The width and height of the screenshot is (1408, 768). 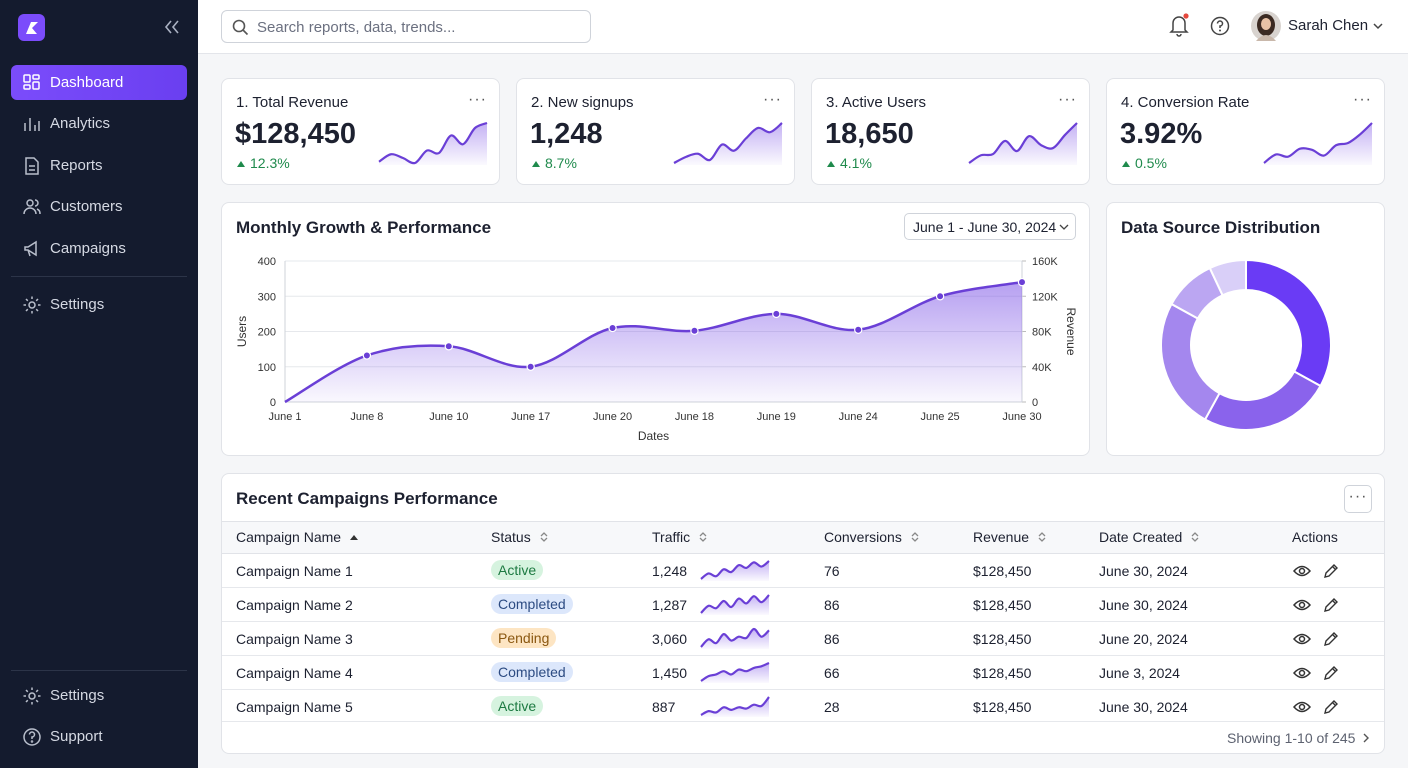 I want to click on kpi-change: 8.7%, so click(x=561, y=163).